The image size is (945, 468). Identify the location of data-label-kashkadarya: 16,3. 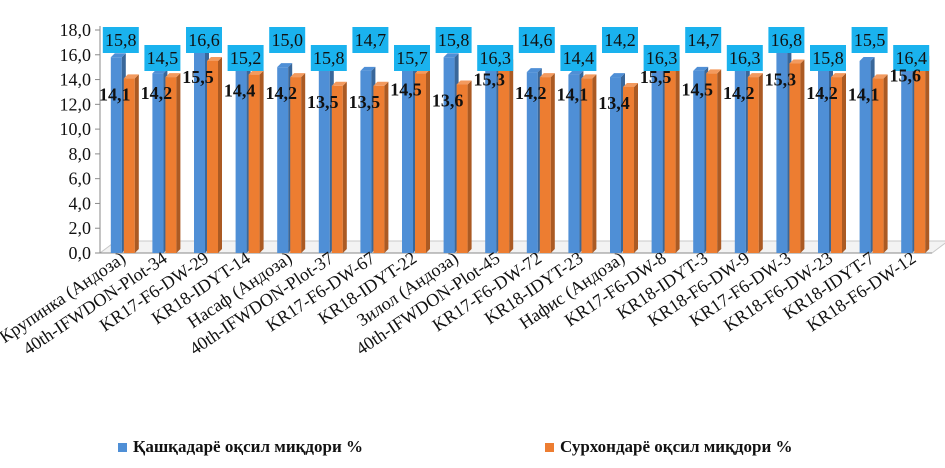
(745, 58).